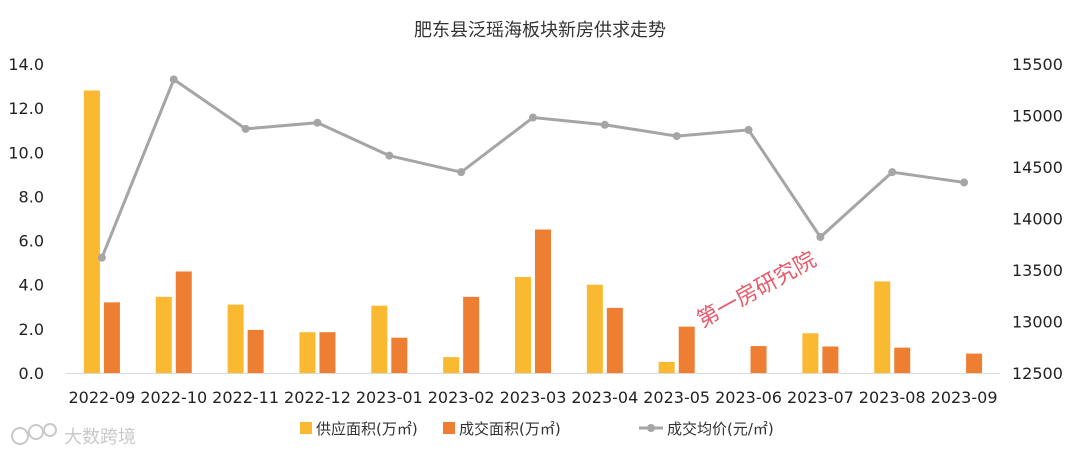  I want to click on legend: 供应面积(万㎡) 成交面积(万㎡) 成交均价(元/㎡), so click(537, 429).